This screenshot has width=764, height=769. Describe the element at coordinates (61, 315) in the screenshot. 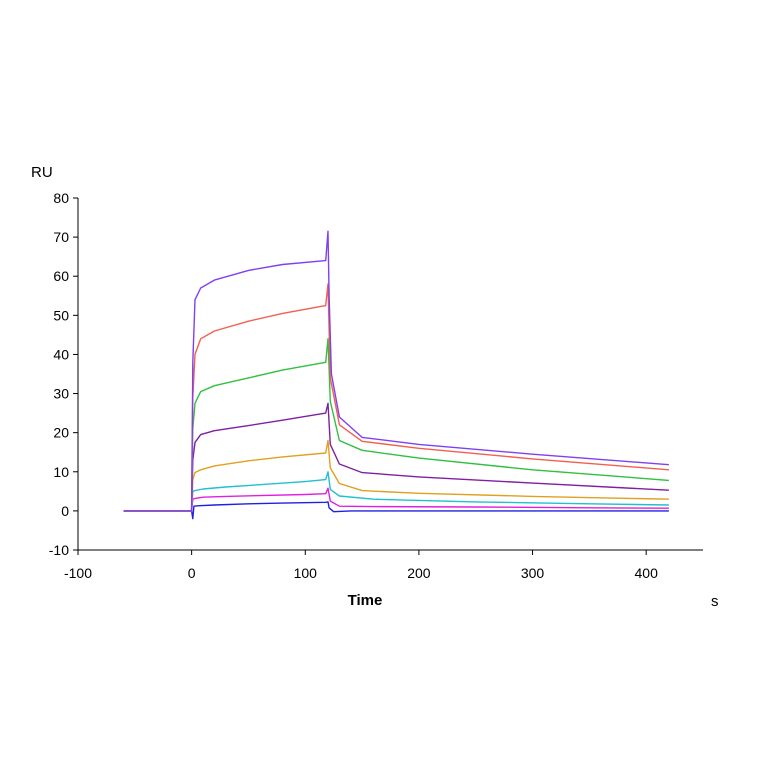

I see `y-tick-label: 50` at that location.